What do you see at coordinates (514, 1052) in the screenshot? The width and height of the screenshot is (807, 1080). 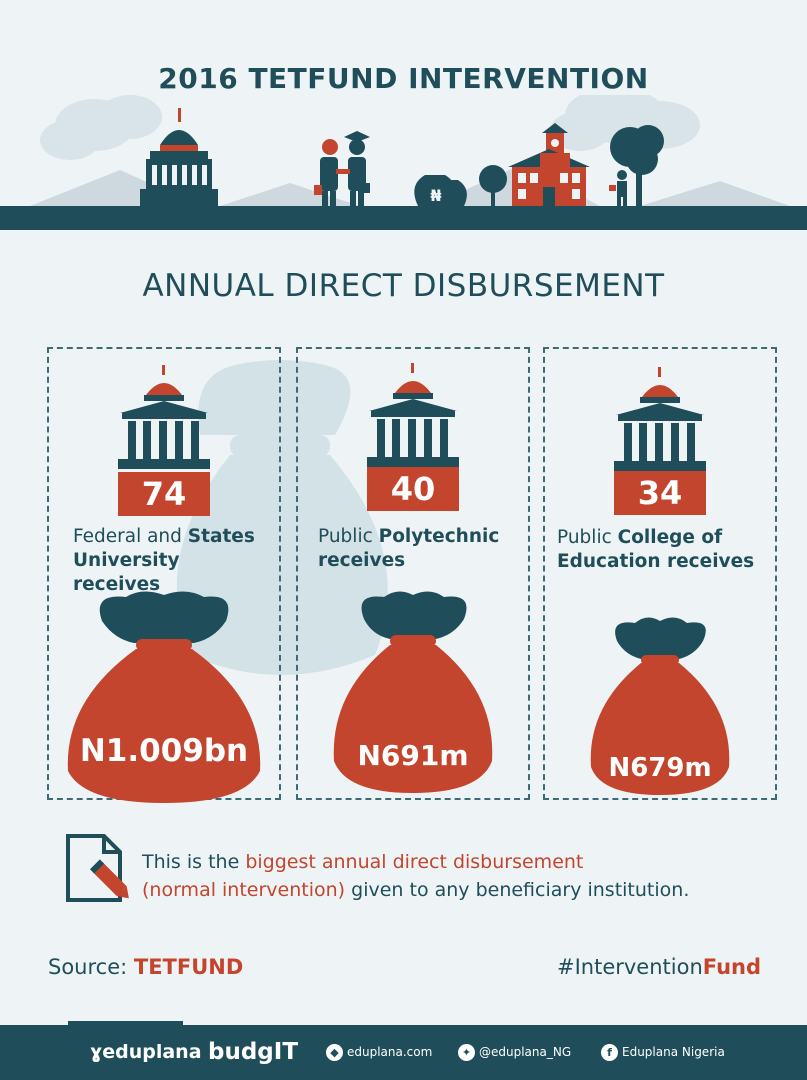 I see `twitter-link: ✦ @eduplana_NG` at bounding box center [514, 1052].